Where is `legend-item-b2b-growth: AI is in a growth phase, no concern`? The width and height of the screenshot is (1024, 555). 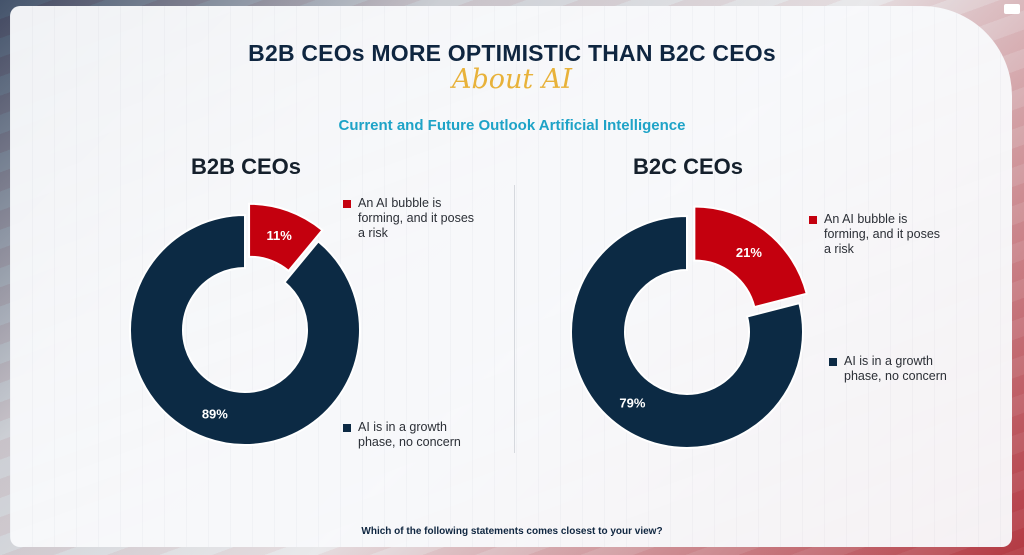 legend-item-b2b-growth: AI is in a growth phase, no concern is located at coordinates (410, 437).